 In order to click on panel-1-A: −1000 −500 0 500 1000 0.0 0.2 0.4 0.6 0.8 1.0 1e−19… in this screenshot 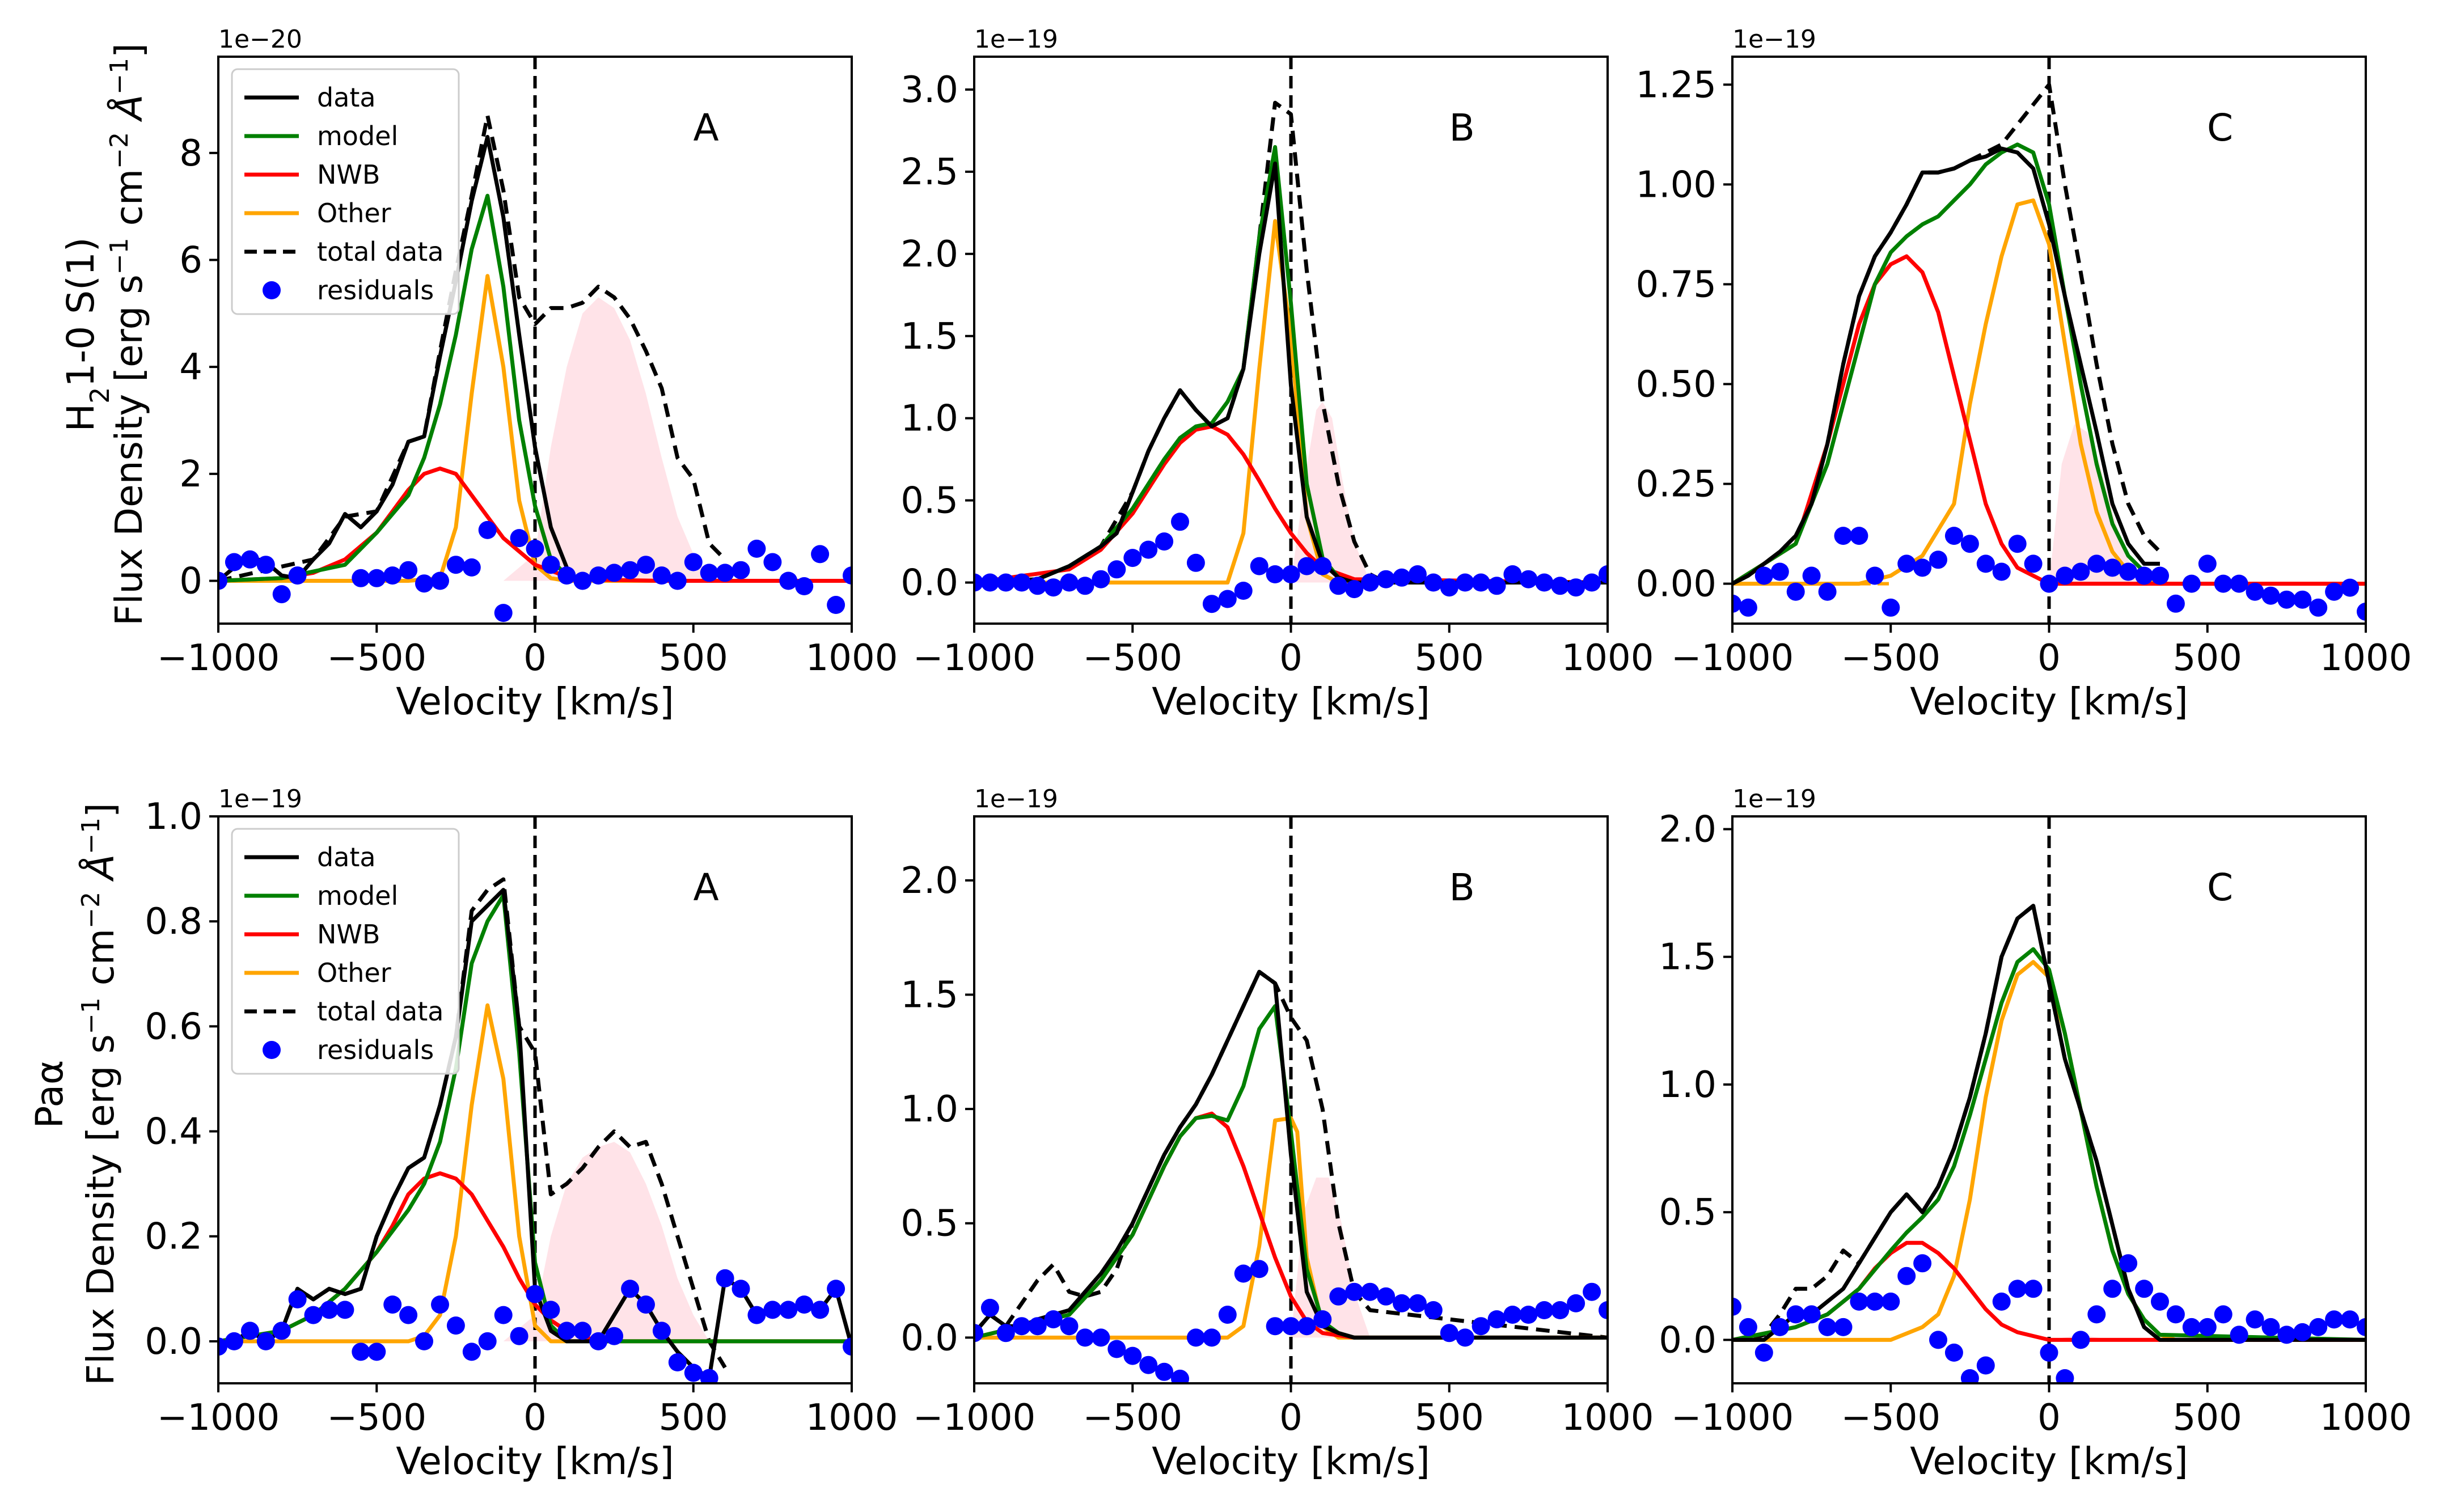, I will do `click(521, 1134)`.